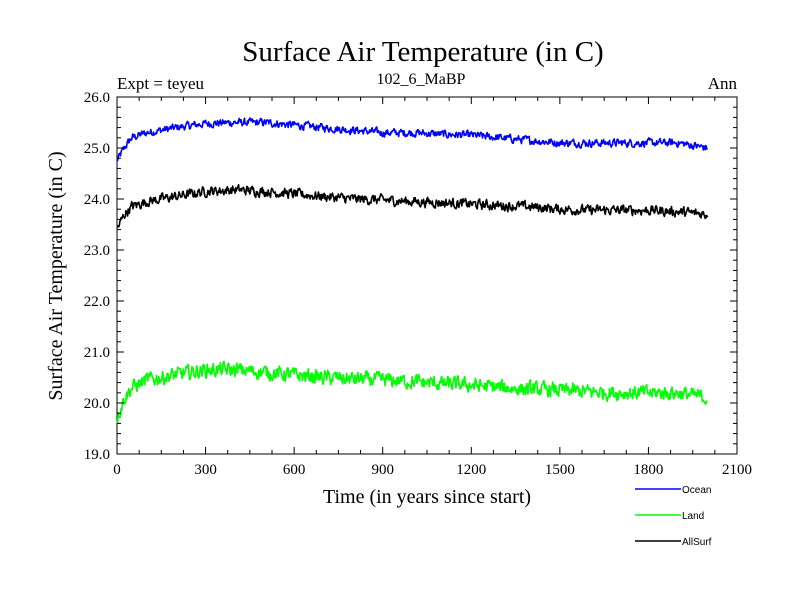  Describe the element at coordinates (648, 470) in the screenshot. I see `x-tick-label: 1800` at that location.